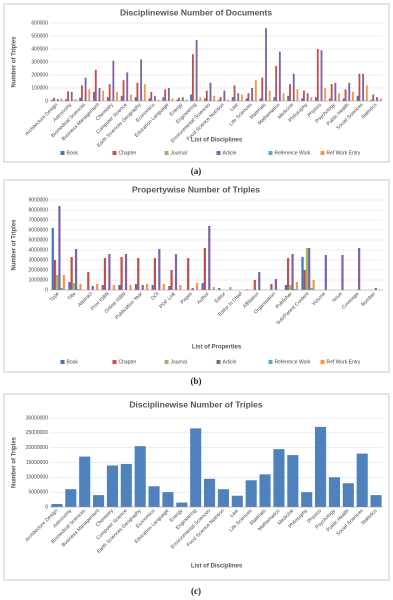 The height and width of the screenshot is (600, 393). I want to click on legend-label: Reference Work, so click(293, 362).